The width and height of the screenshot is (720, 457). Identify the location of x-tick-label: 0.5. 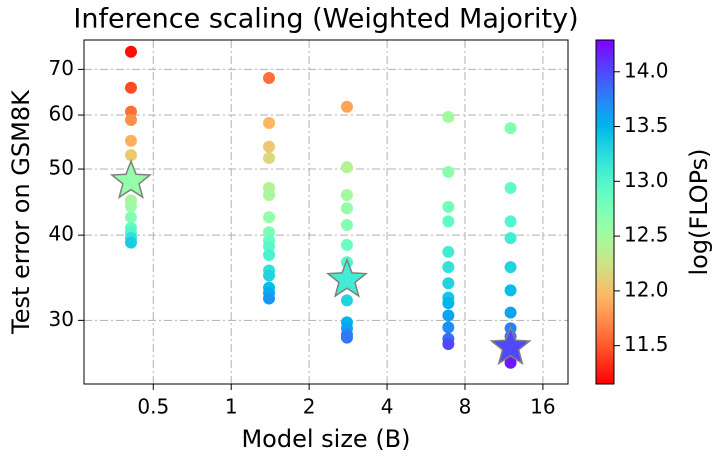
(153, 407).